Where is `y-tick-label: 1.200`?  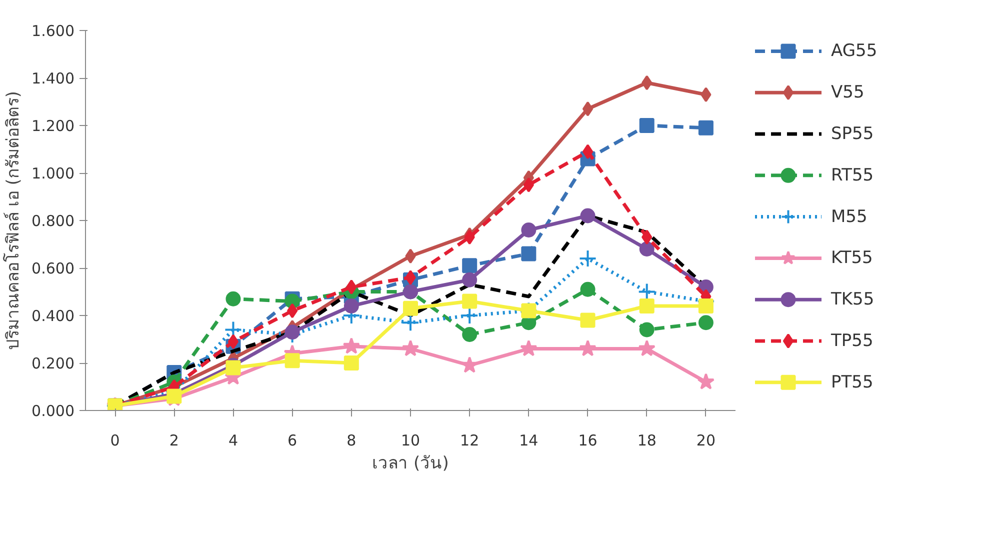
y-tick-label: 1.200 is located at coordinates (53, 126).